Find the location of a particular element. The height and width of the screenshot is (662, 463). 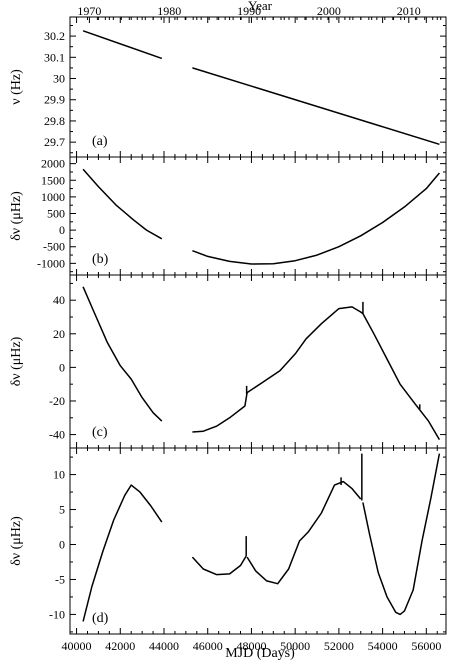

panel-label: (a) is located at coordinates (100, 141).